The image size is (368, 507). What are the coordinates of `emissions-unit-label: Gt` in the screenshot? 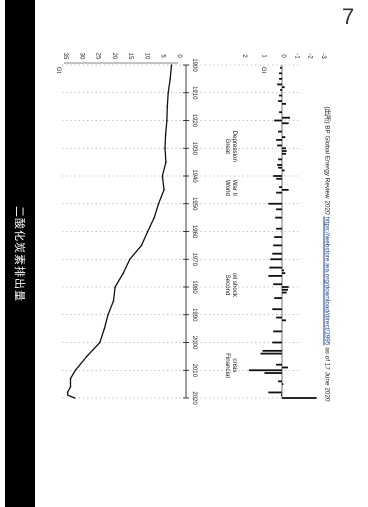 It's located at (58, 70).